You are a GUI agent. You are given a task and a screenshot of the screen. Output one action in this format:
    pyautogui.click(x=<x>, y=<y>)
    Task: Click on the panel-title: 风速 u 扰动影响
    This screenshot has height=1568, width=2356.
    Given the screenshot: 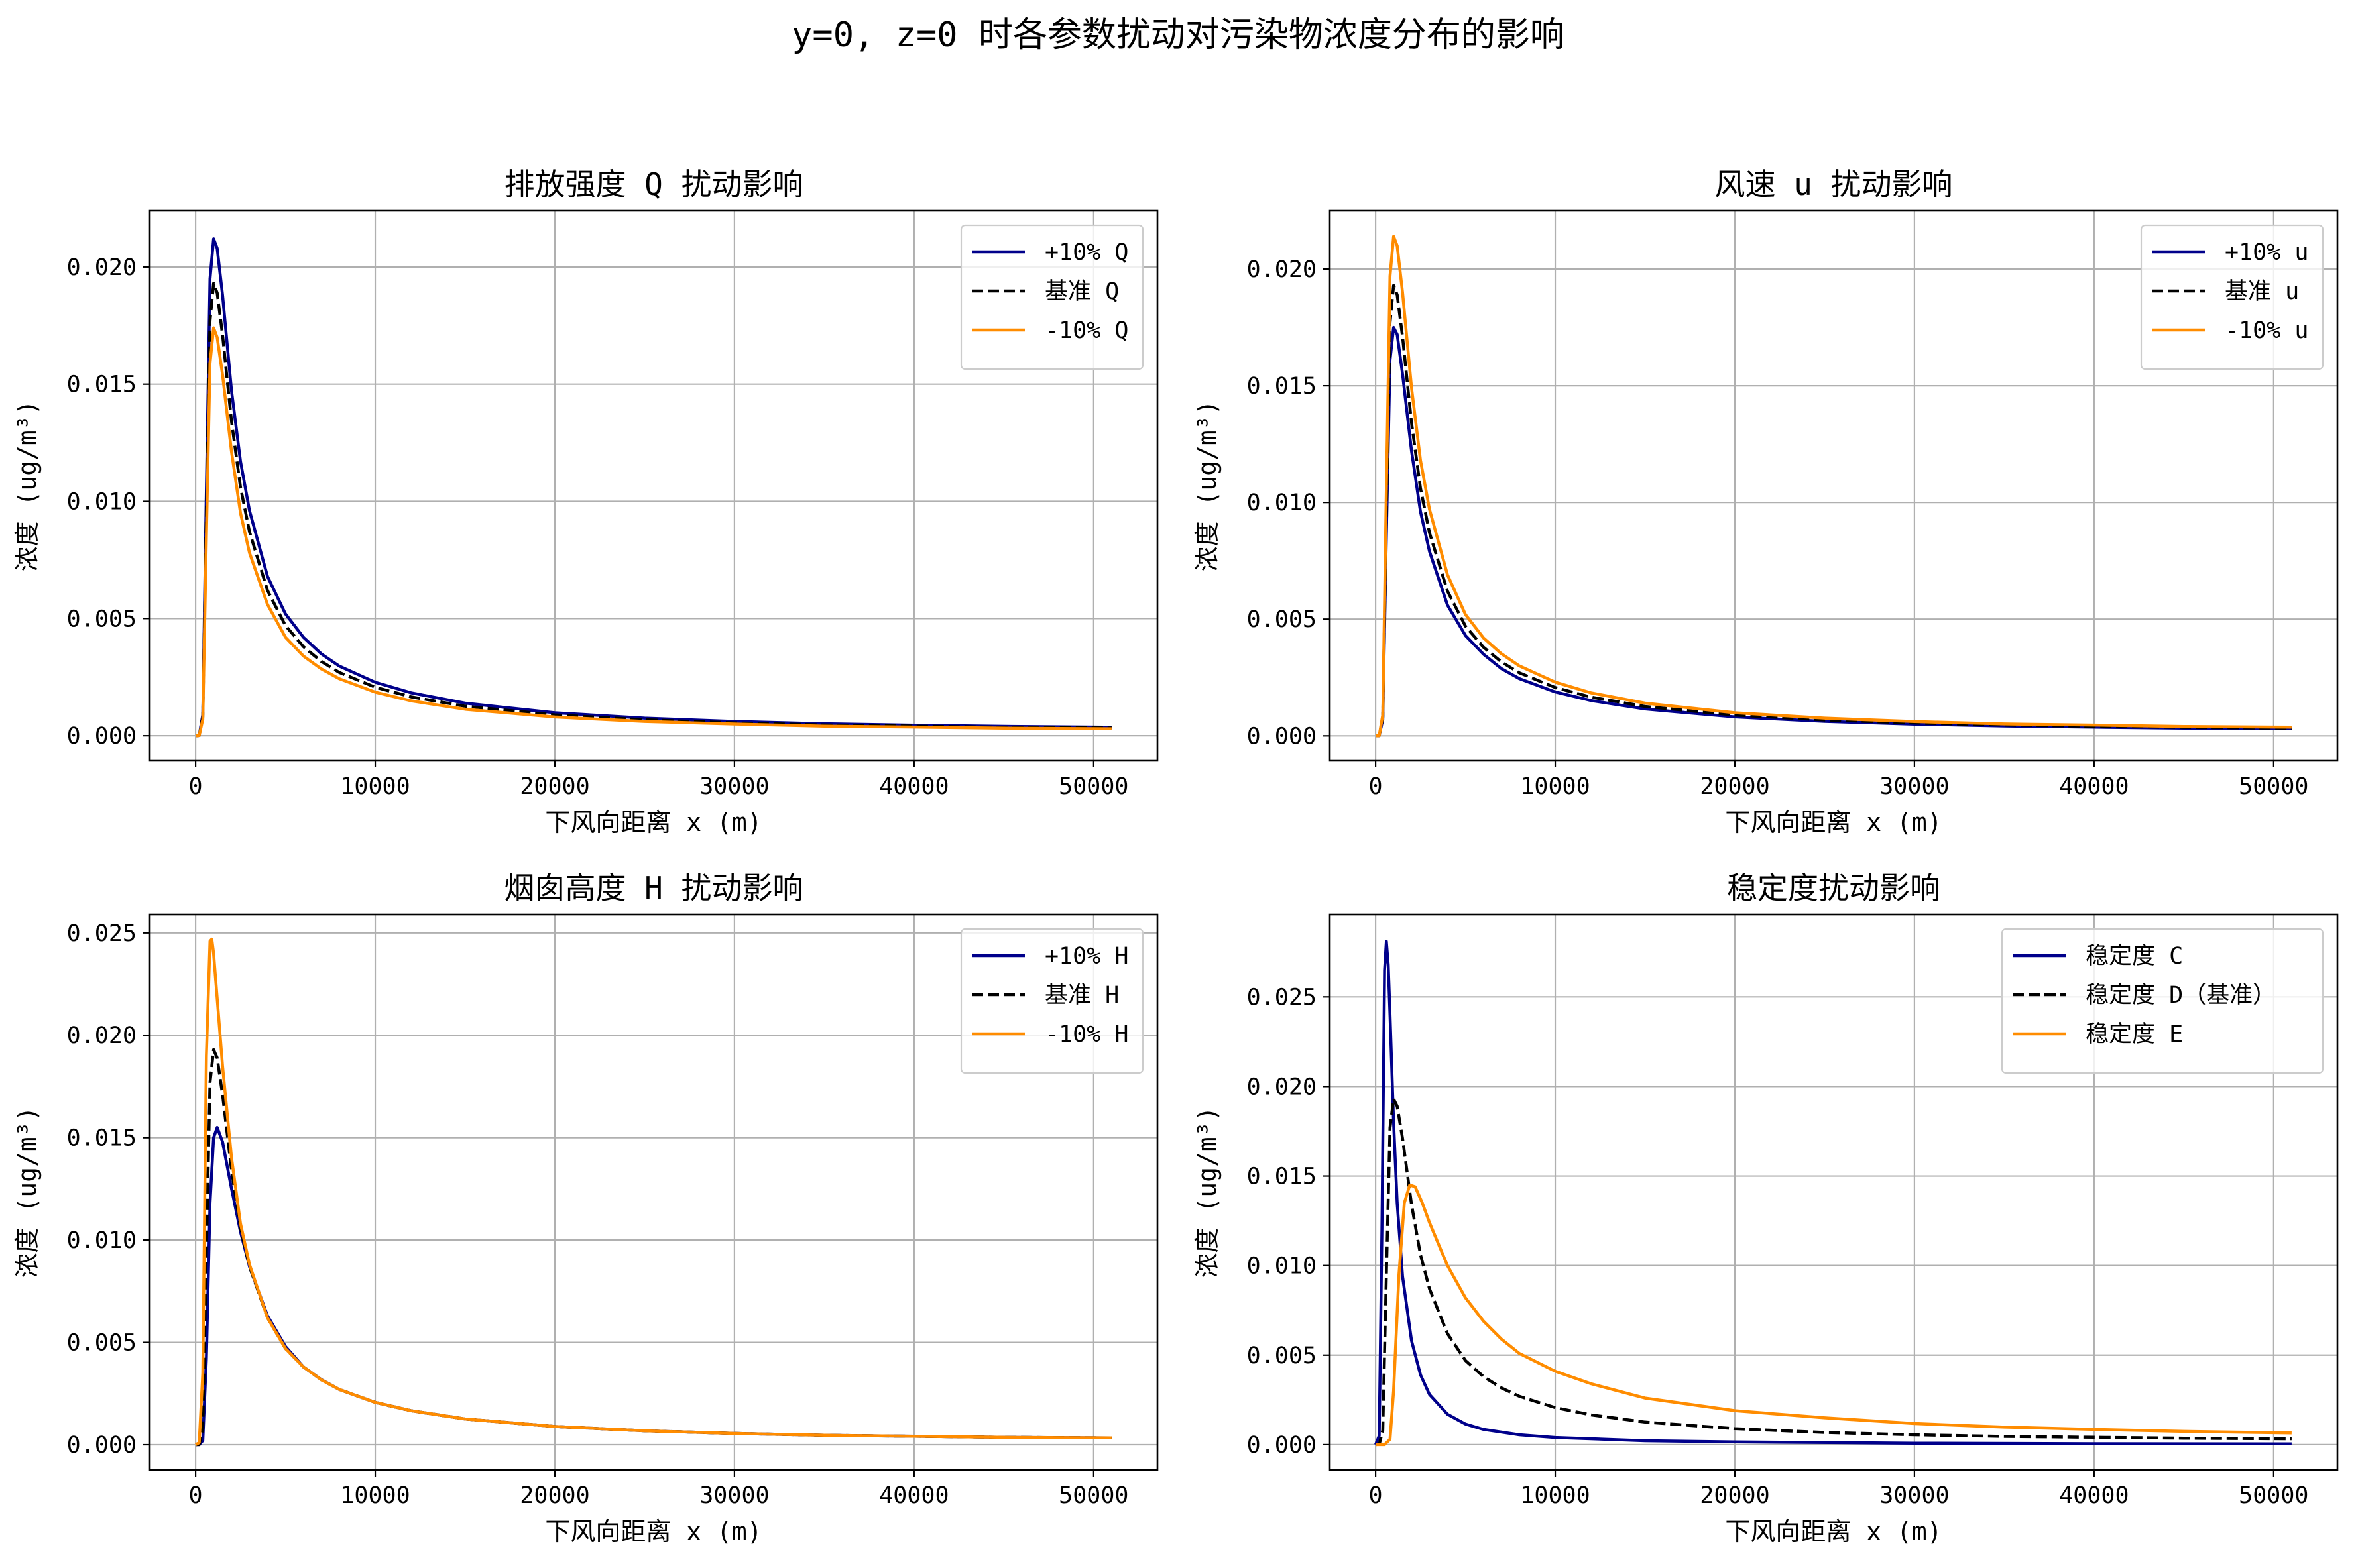 What is the action you would take?
    pyautogui.click(x=1833, y=184)
    